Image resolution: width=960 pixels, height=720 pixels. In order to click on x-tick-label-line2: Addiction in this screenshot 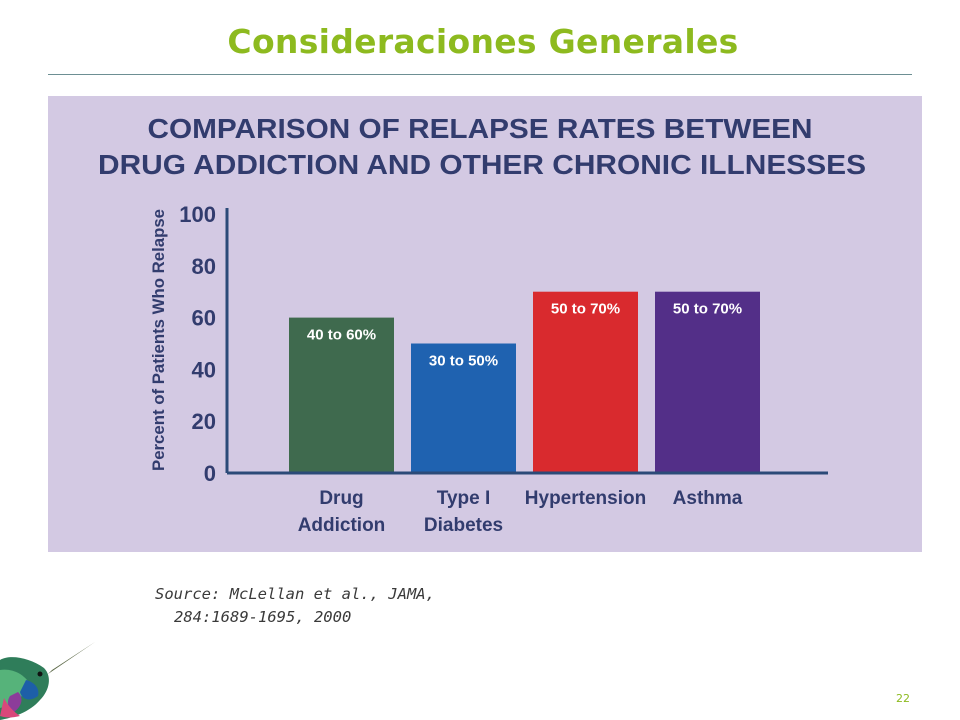, I will do `click(342, 525)`.